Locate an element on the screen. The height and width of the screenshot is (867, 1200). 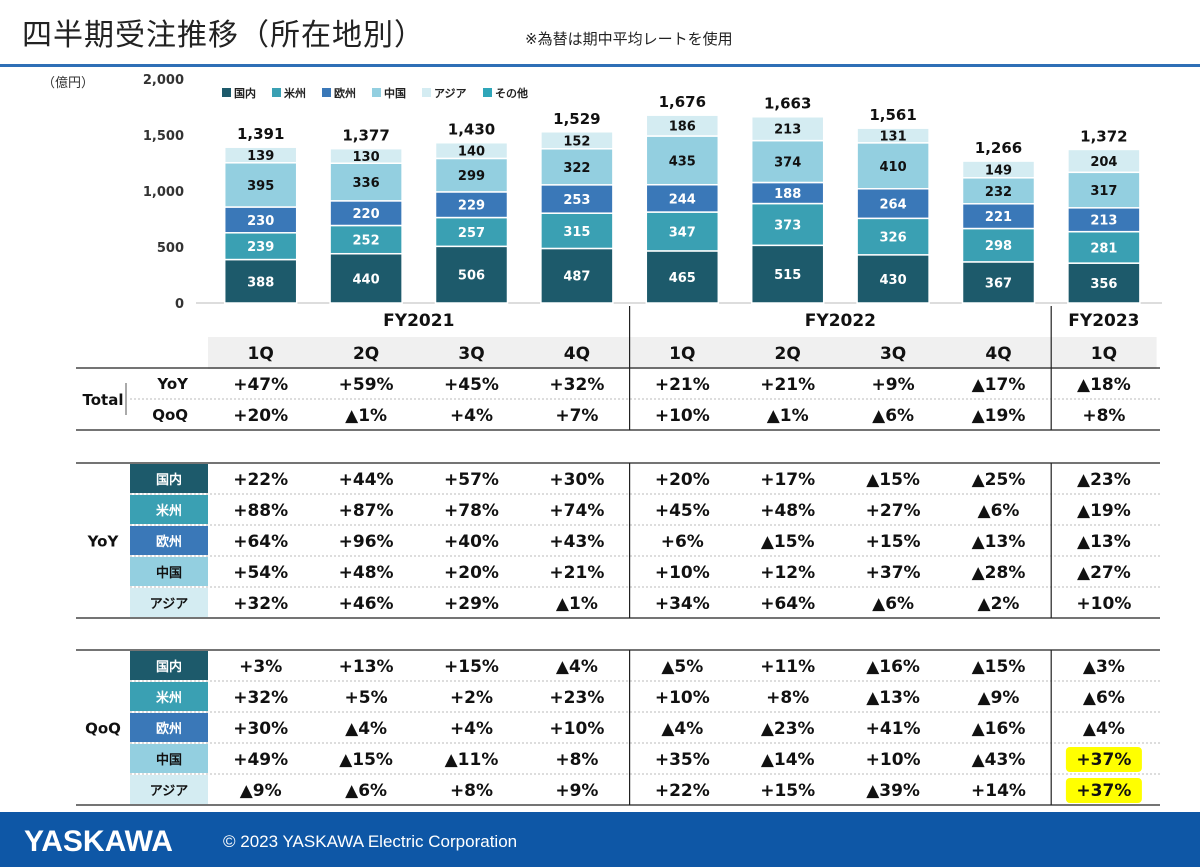
table-cell: +22% is located at coordinates (260, 480).